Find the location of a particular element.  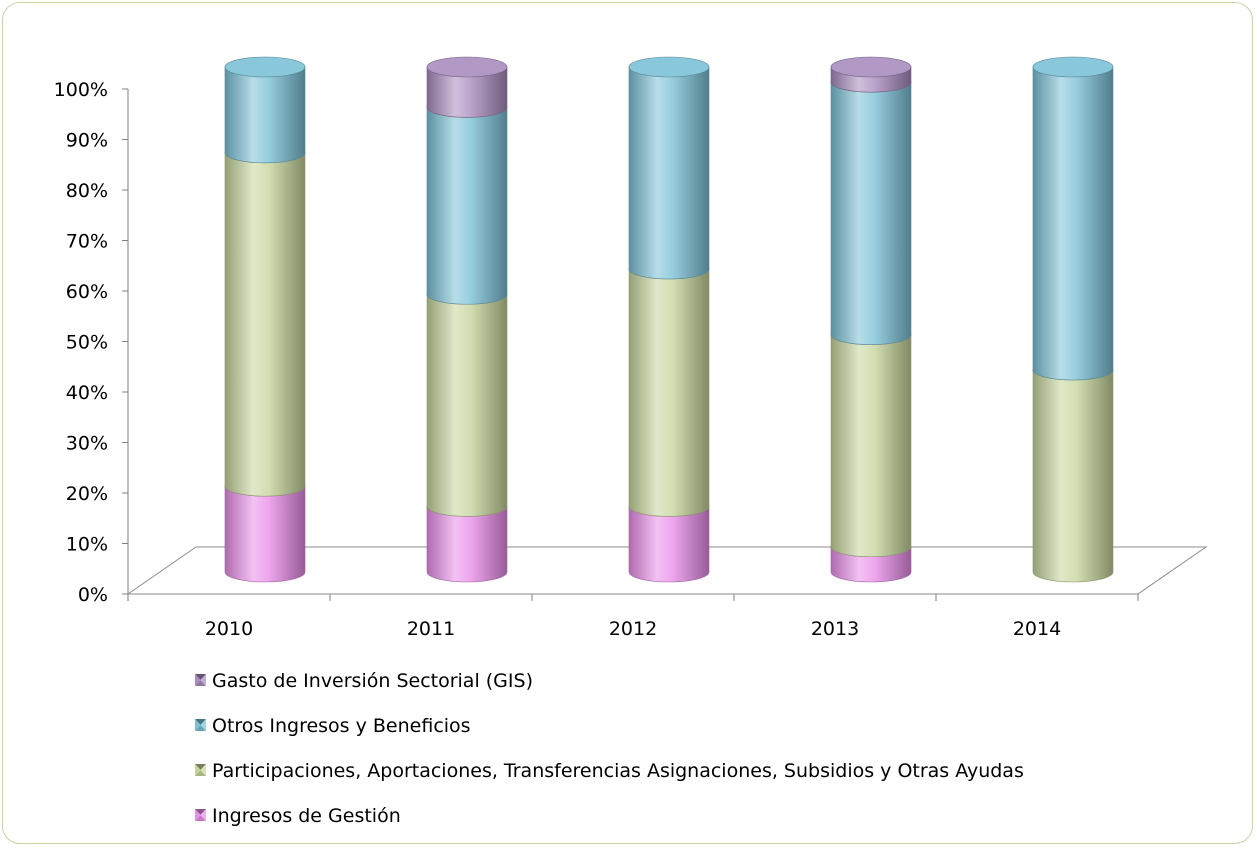

y-tick-label: 100% is located at coordinates (81, 90).